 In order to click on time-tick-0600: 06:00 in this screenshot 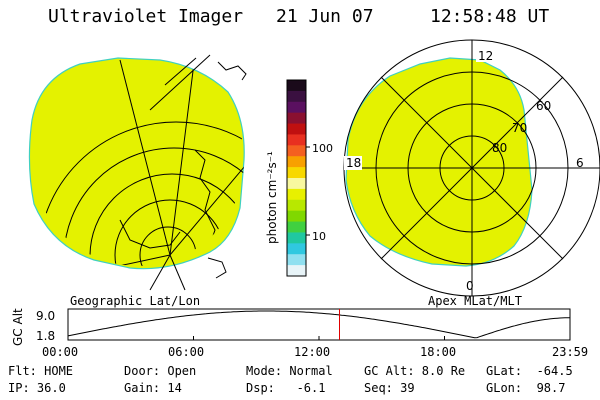, I will do `click(186, 352)`.